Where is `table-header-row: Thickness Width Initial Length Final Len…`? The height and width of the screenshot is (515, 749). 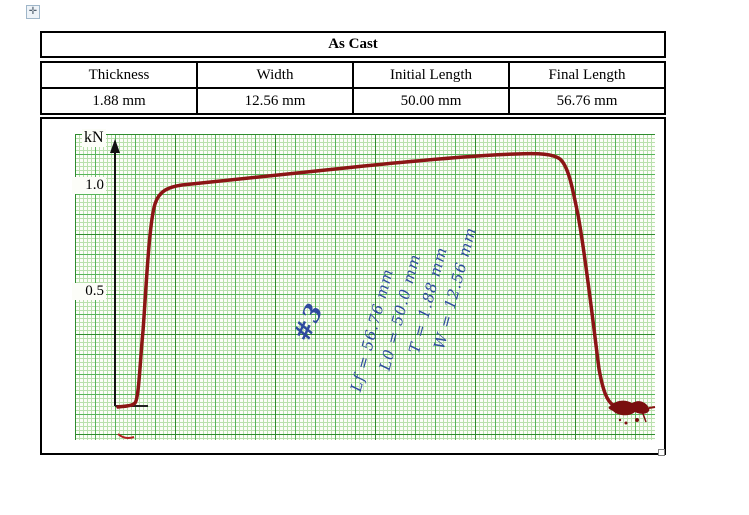 table-header-row: Thickness Width Initial Length Final Len… is located at coordinates (353, 75).